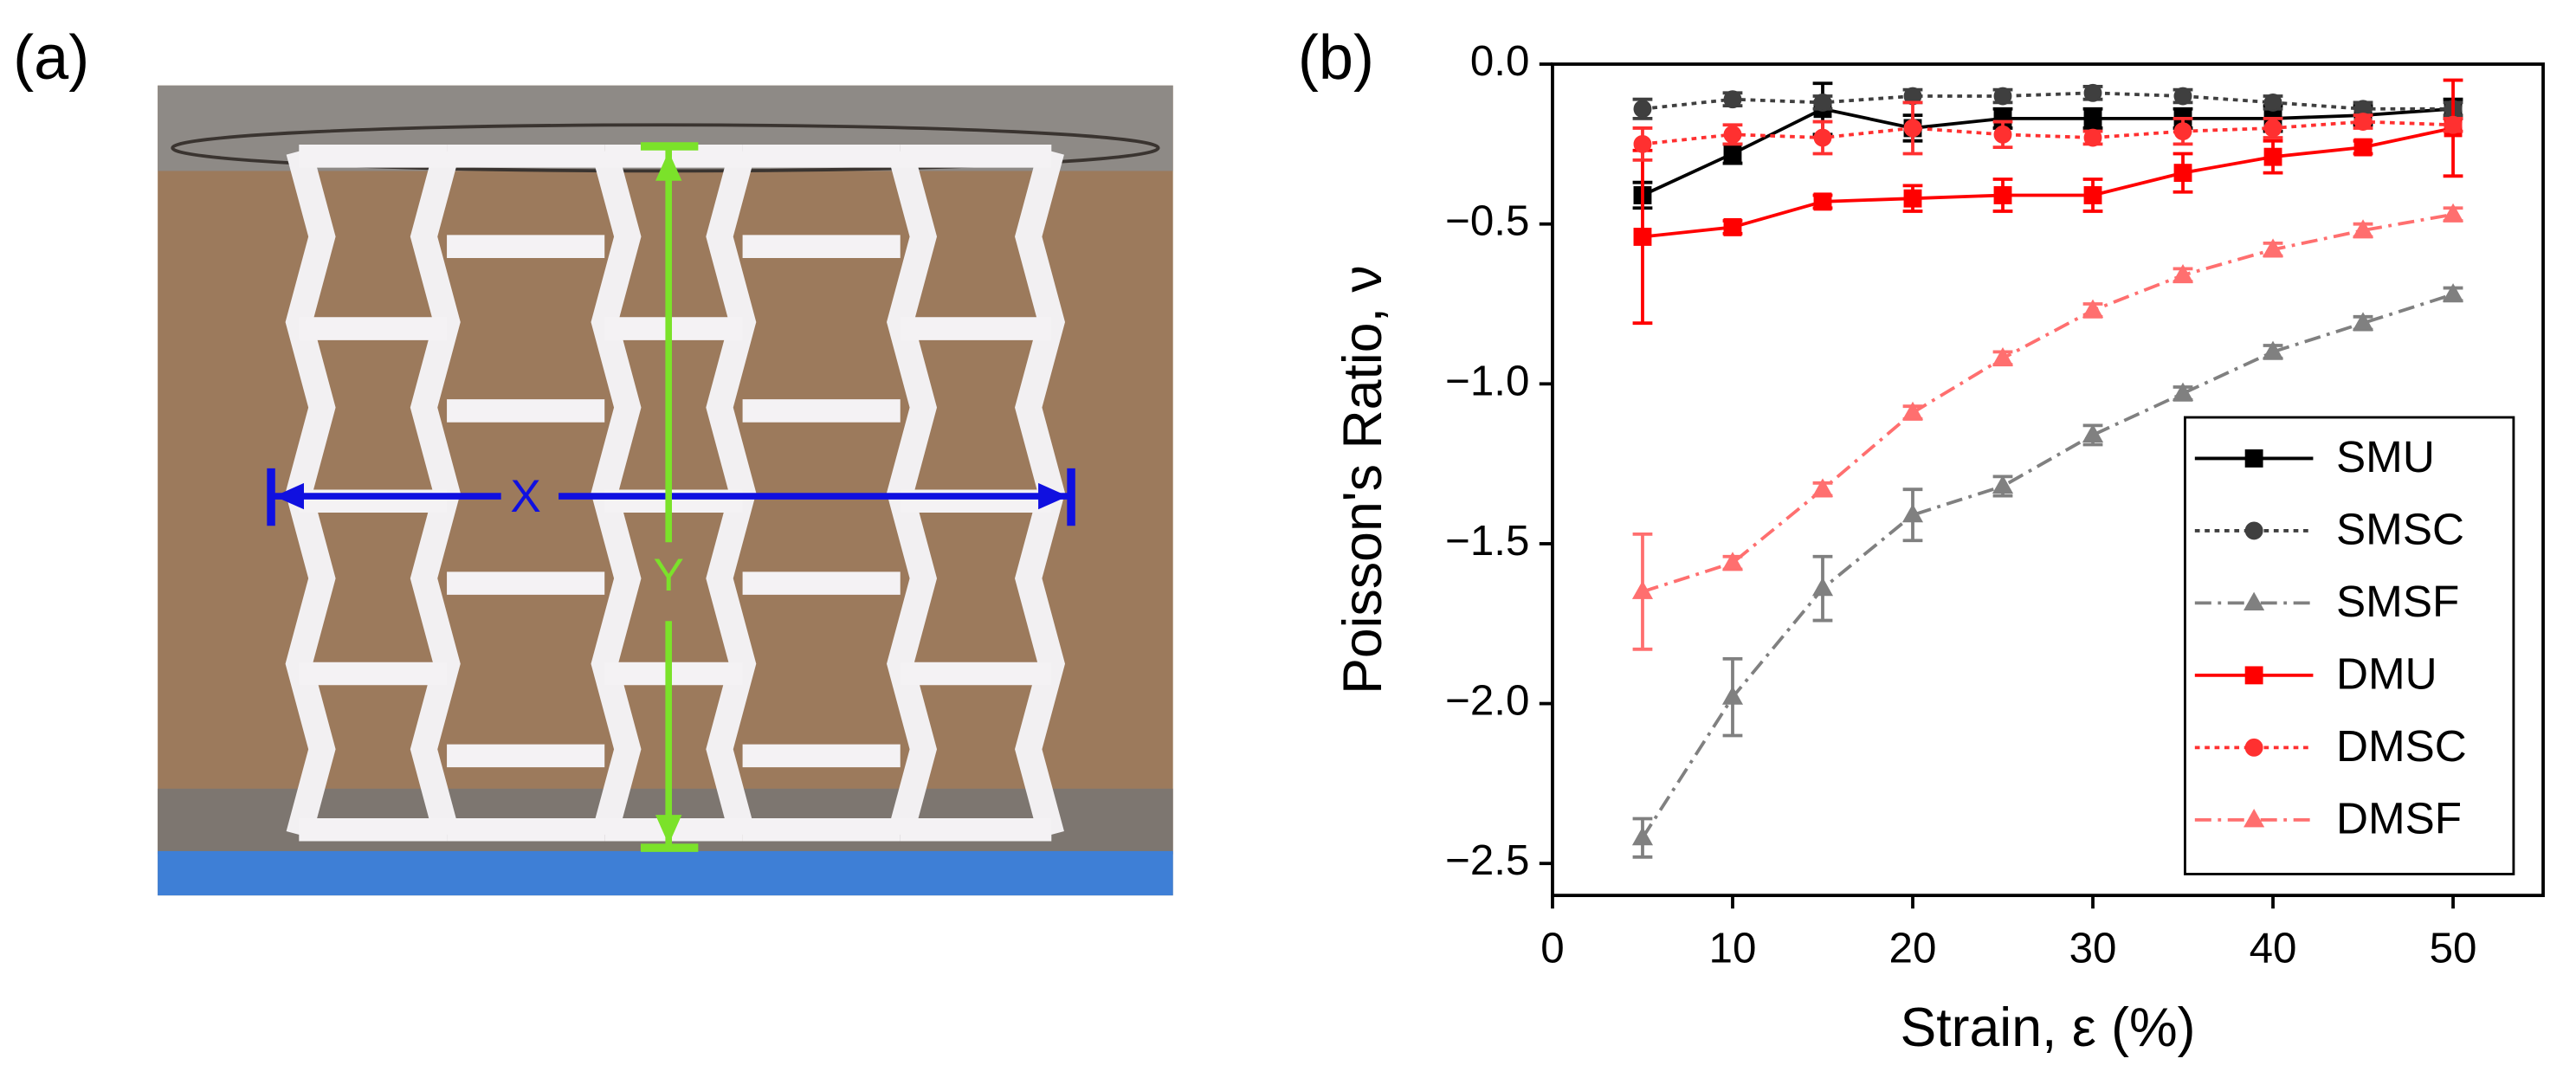  What do you see at coordinates (668, 576) in the screenshot?
I see `measure-label: Y` at bounding box center [668, 576].